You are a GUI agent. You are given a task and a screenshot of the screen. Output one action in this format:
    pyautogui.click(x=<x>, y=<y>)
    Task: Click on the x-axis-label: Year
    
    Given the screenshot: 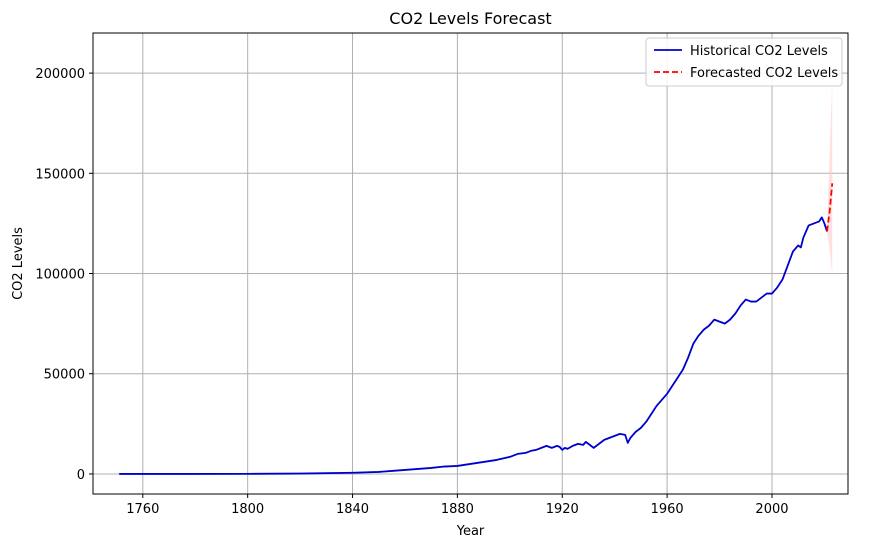 What is the action you would take?
    pyautogui.click(x=470, y=531)
    